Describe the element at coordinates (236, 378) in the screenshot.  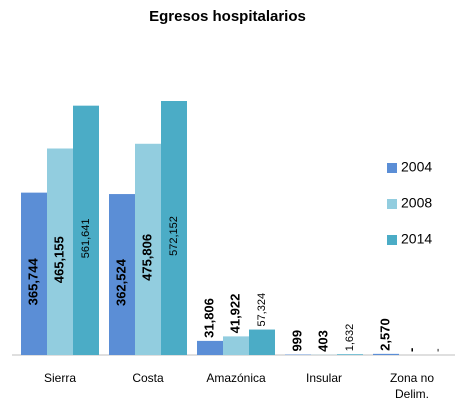
I see `x-tick-label: Amazónica` at that location.